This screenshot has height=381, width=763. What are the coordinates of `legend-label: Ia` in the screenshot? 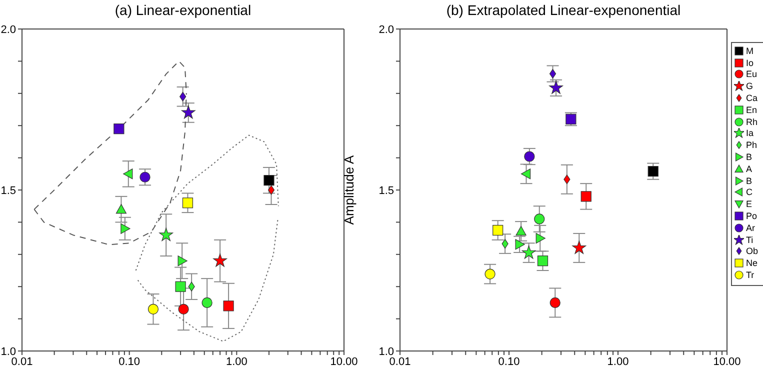 It's located at (750, 133).